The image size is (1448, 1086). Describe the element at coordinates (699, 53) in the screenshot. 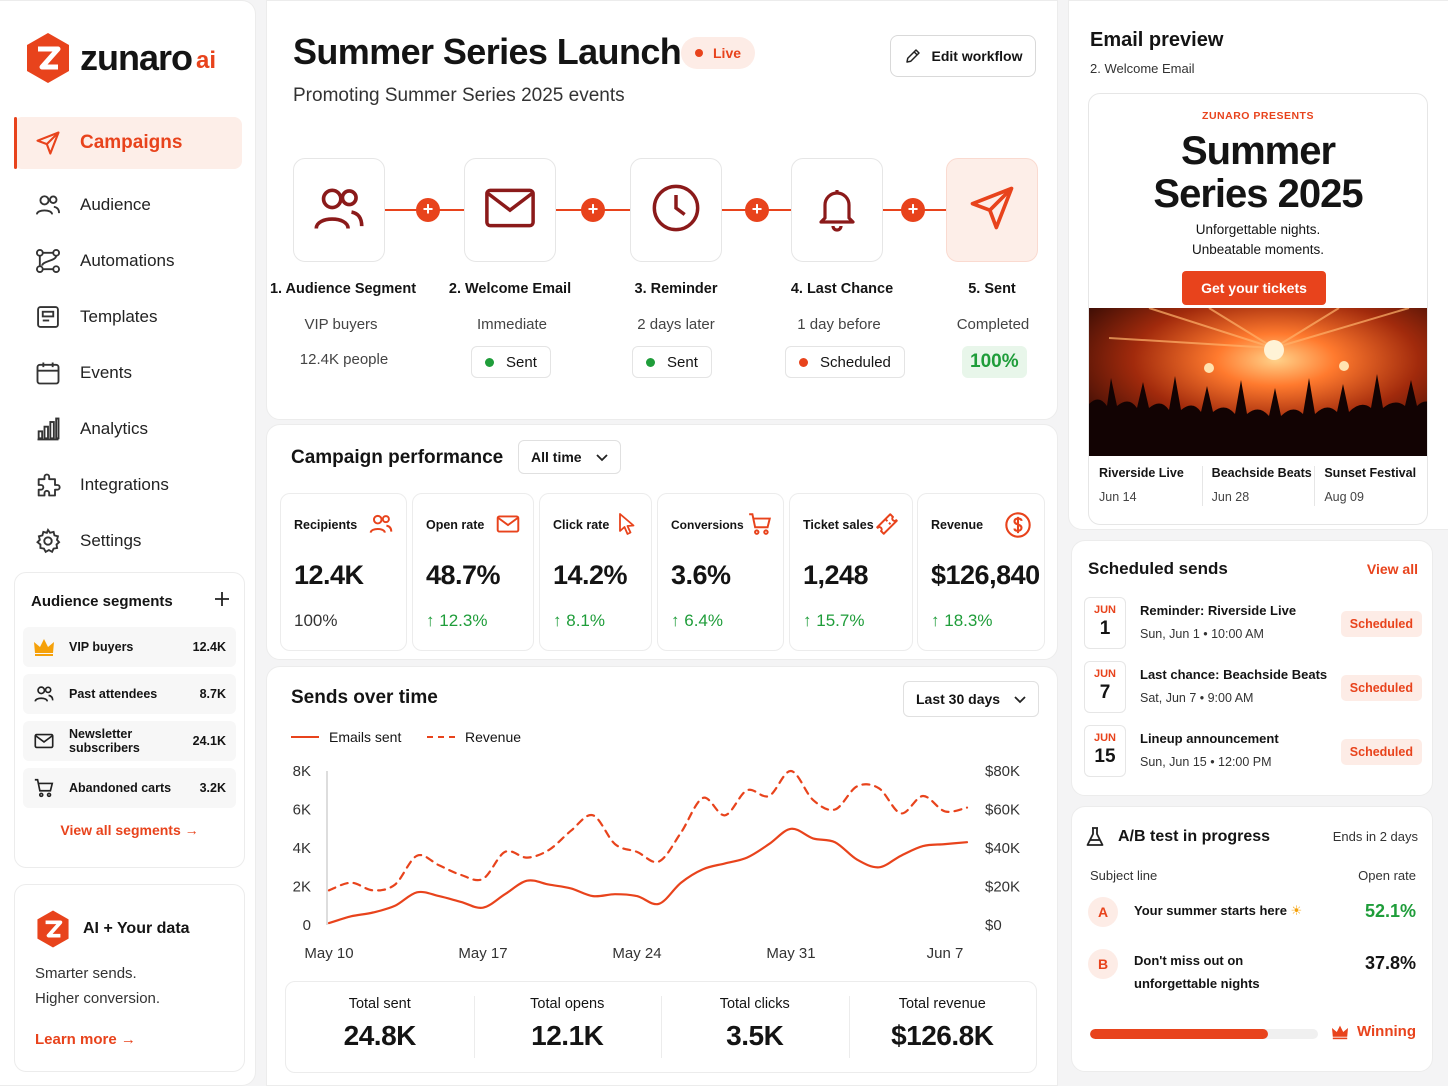

I see `live-dot-icon` at that location.